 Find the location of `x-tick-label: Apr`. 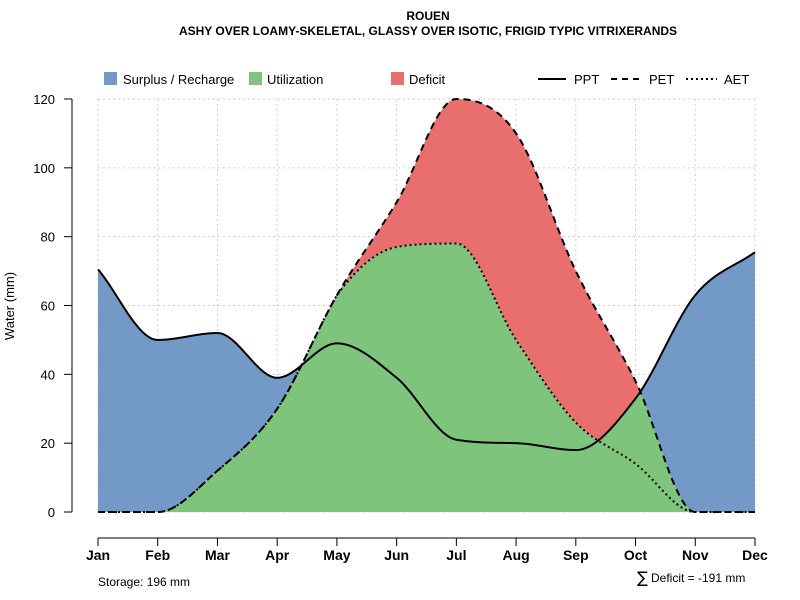

x-tick-label: Apr is located at coordinates (277, 555).